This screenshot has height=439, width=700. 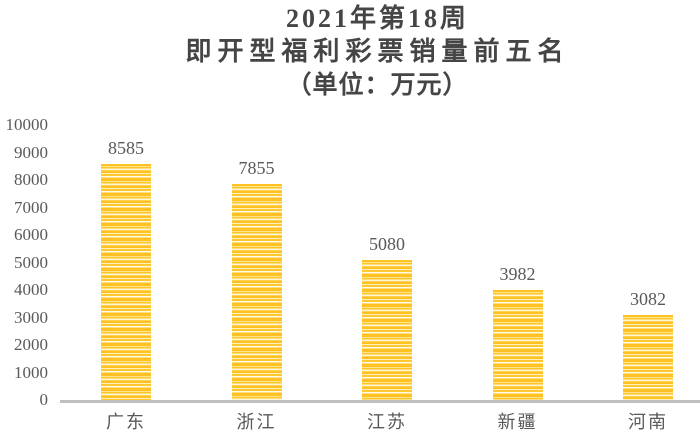 I want to click on y-axis-tick-label: 1000, so click(x=31, y=372).